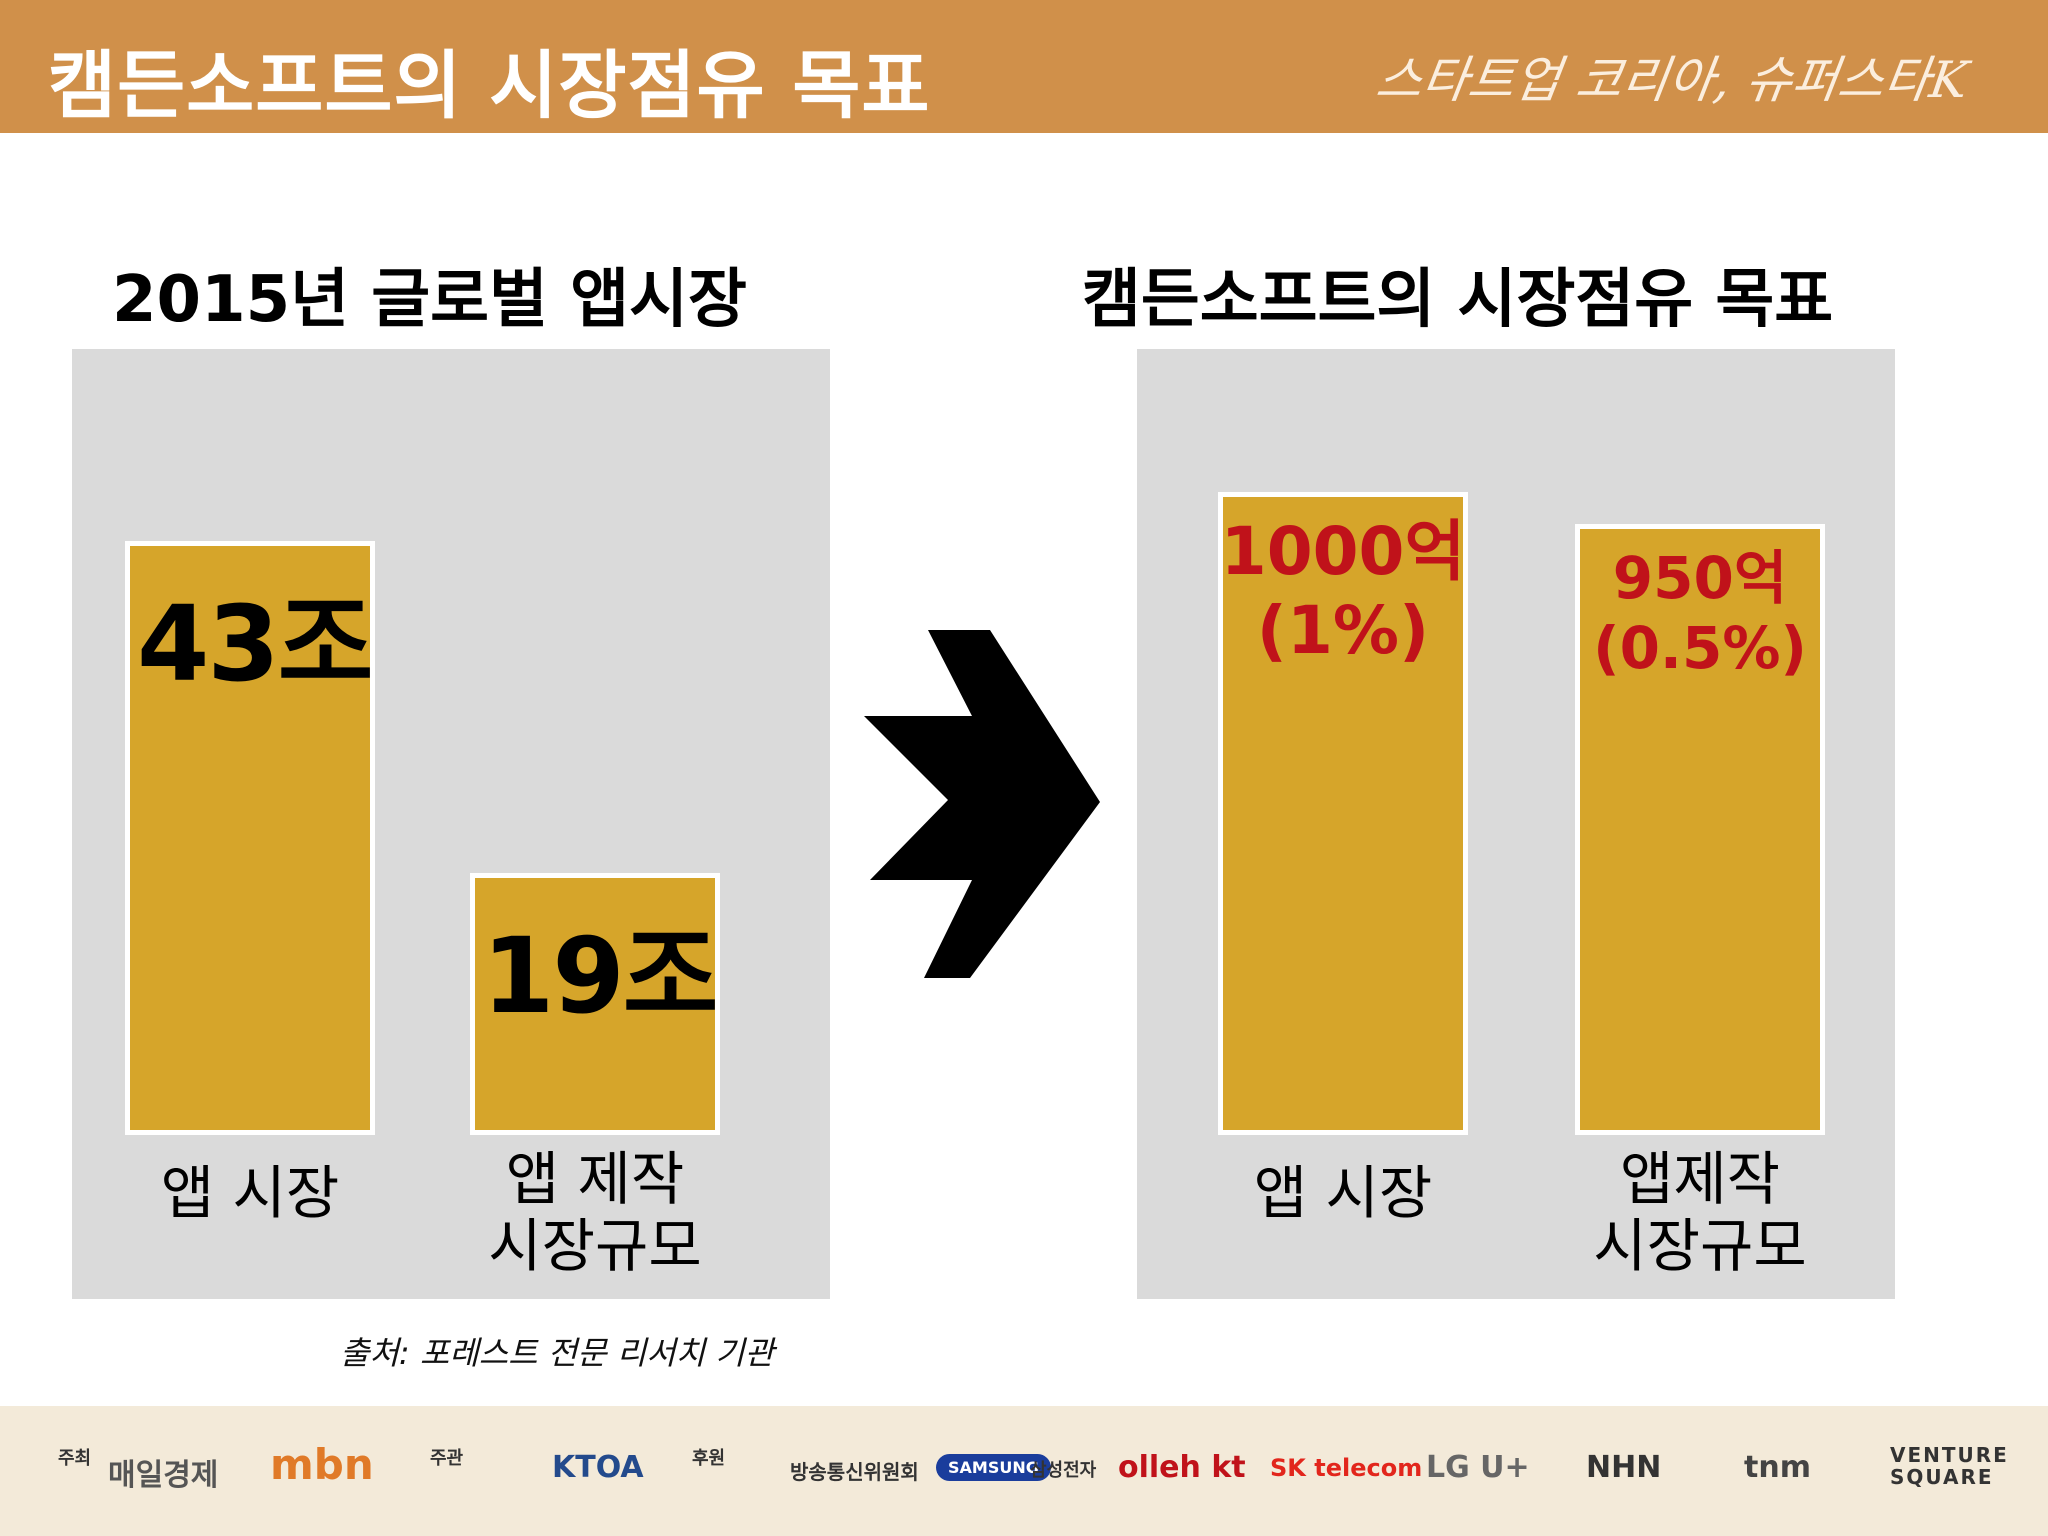 The height and width of the screenshot is (1536, 2048). Describe the element at coordinates (557, 1353) in the screenshot. I see `source-note: 출처: 포레스트 전문 리서치 기관` at that location.